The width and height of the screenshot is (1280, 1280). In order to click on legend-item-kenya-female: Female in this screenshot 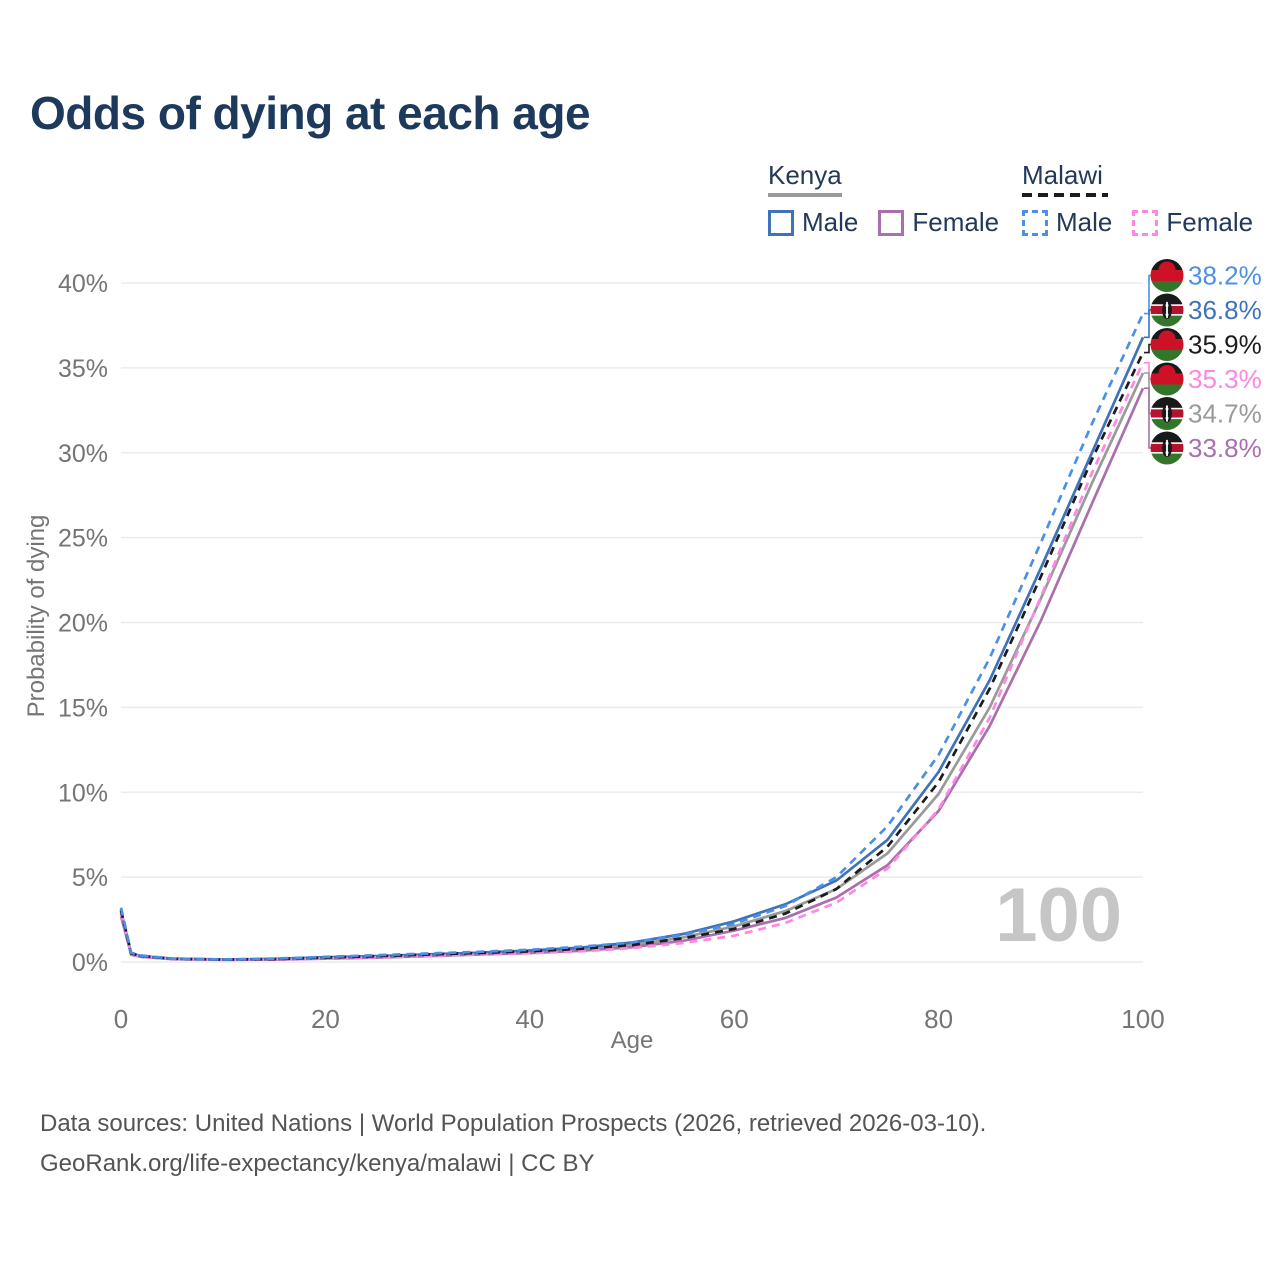, I will do `click(938, 222)`.